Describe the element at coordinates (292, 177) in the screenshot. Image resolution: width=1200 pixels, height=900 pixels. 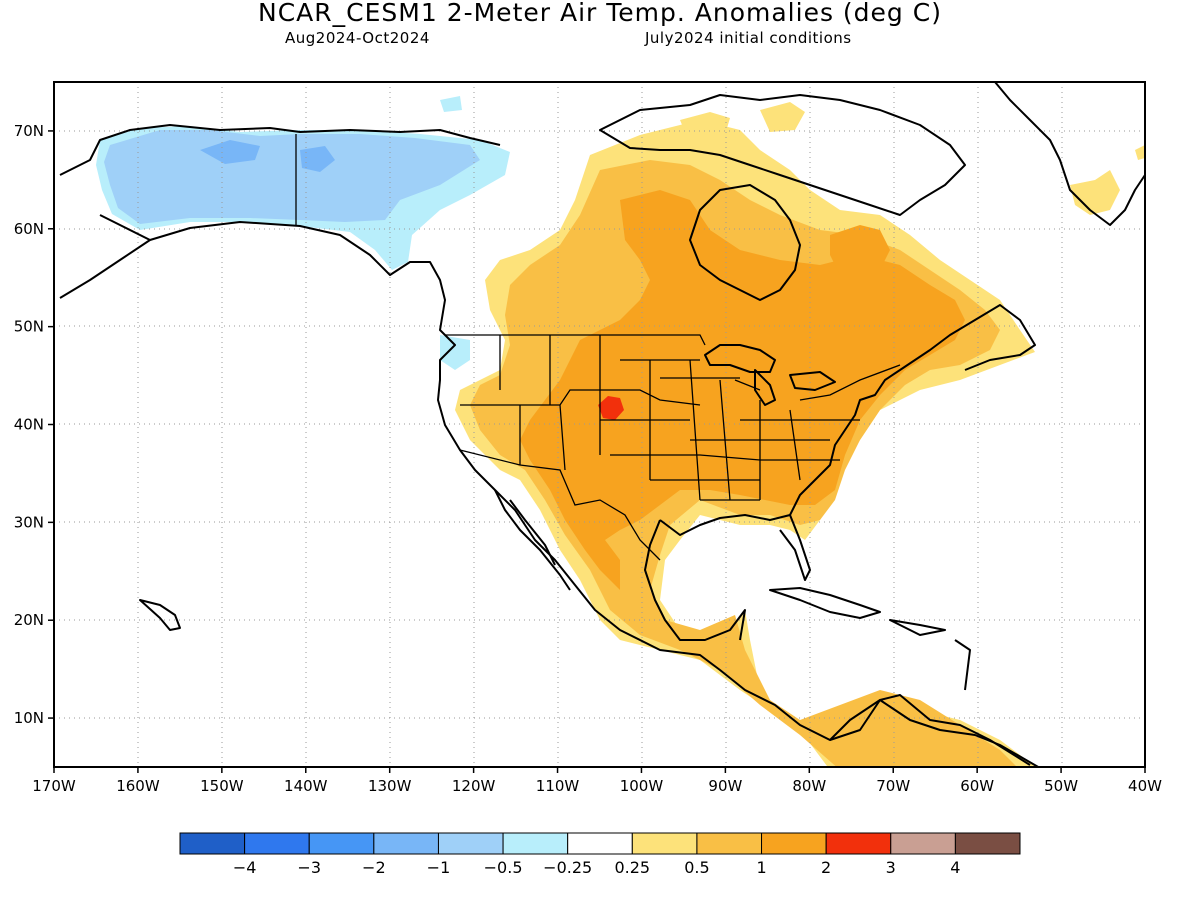
I see `cold-anomaly-minus1` at that location.